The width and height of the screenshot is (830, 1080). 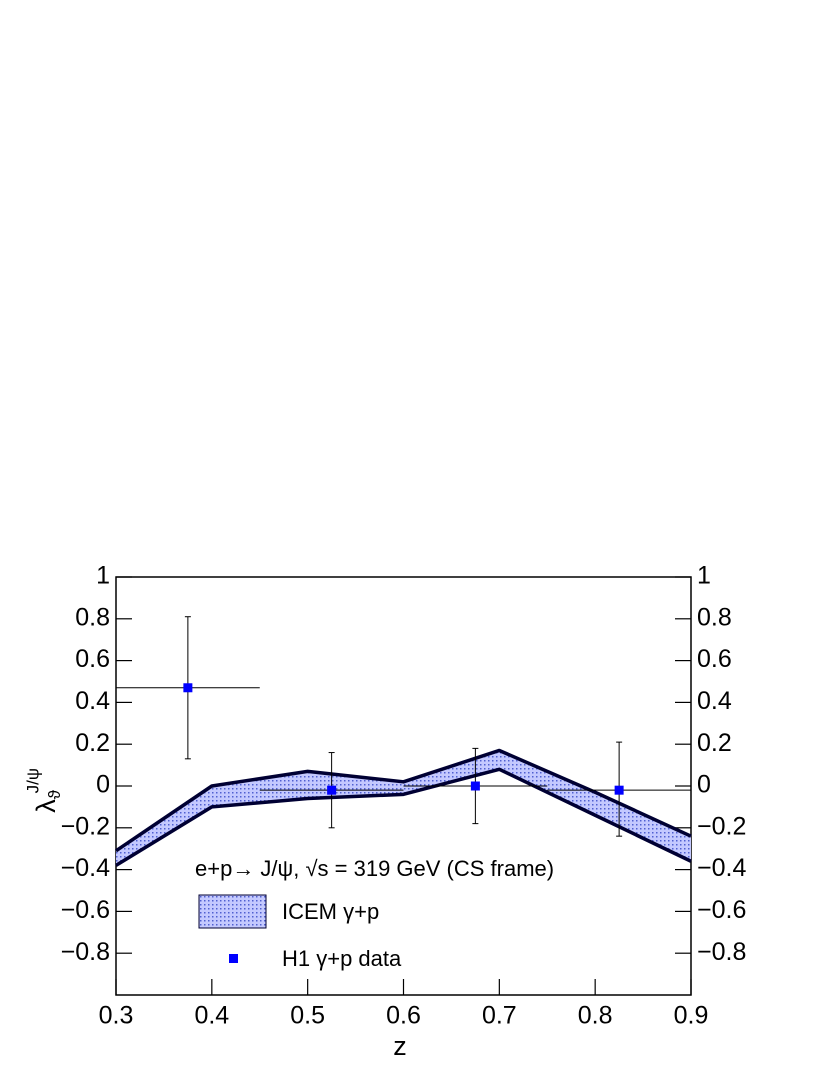 I want to click on x-tick-label: 0.3, so click(x=116, y=1016).